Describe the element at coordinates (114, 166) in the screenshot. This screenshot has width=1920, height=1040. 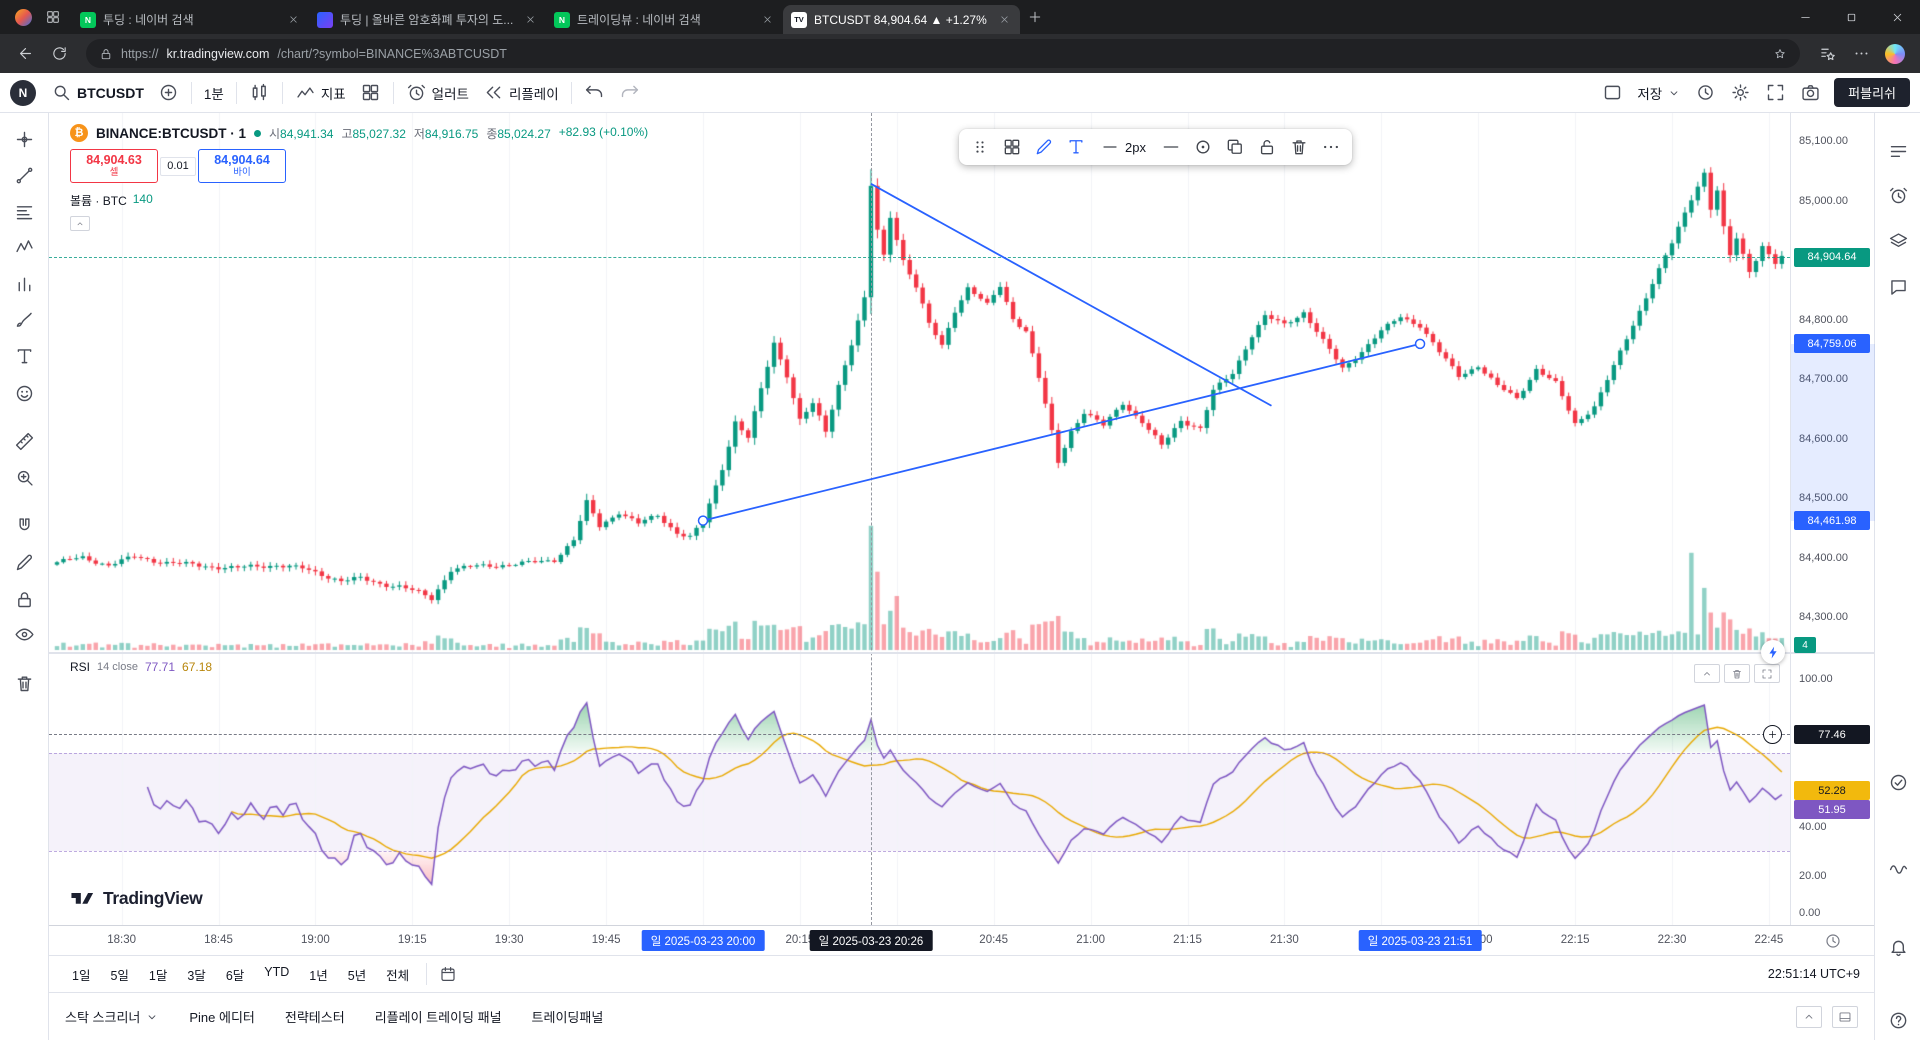
I see `sell-button: 84,904.63 셀` at that location.